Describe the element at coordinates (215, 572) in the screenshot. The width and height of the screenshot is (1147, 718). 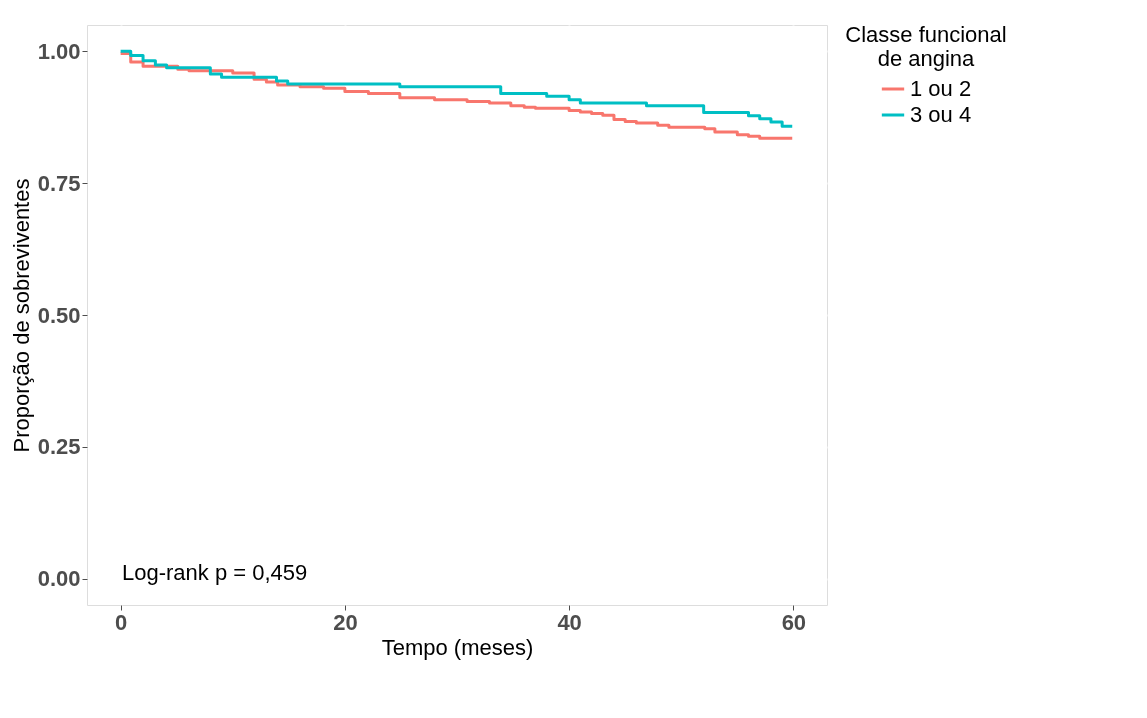
I see `annotation: Log-rank p = 0,459` at that location.